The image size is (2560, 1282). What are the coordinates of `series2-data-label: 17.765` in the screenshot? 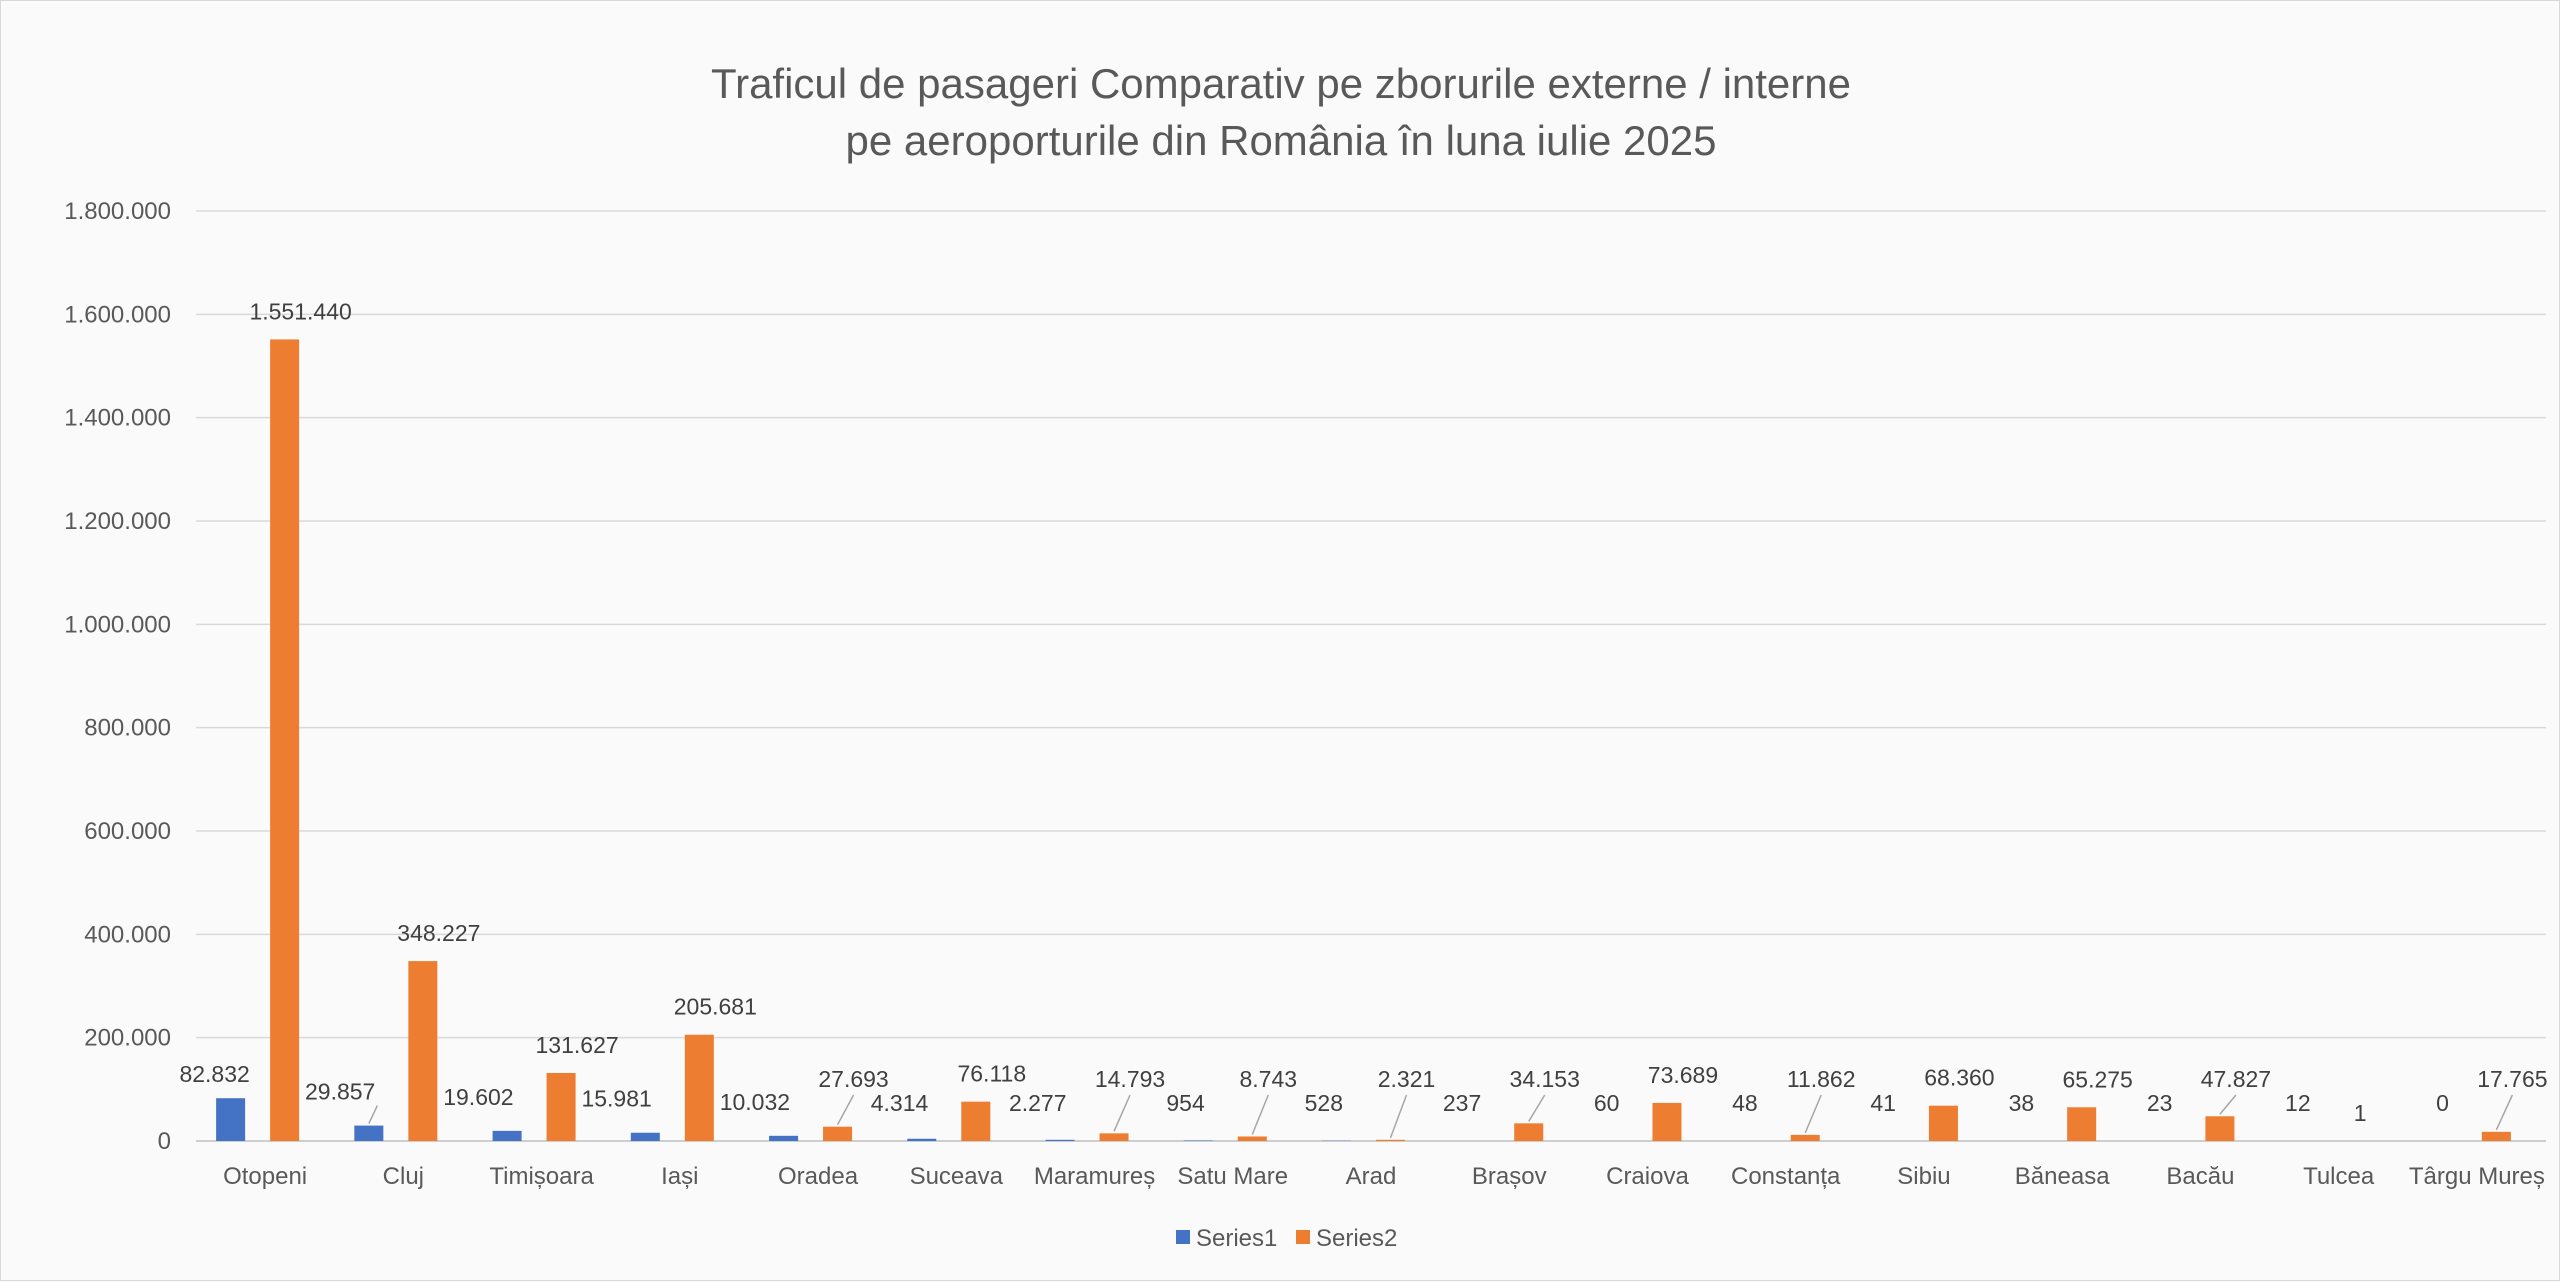 It's located at (2512, 1079).